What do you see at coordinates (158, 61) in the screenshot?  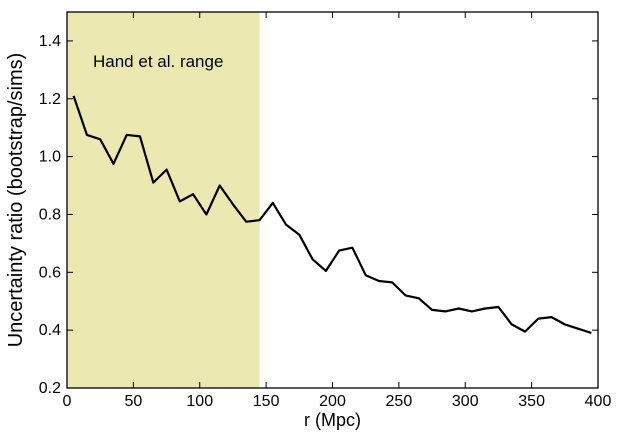 I see `hand-range-label: Hand et al. range` at bounding box center [158, 61].